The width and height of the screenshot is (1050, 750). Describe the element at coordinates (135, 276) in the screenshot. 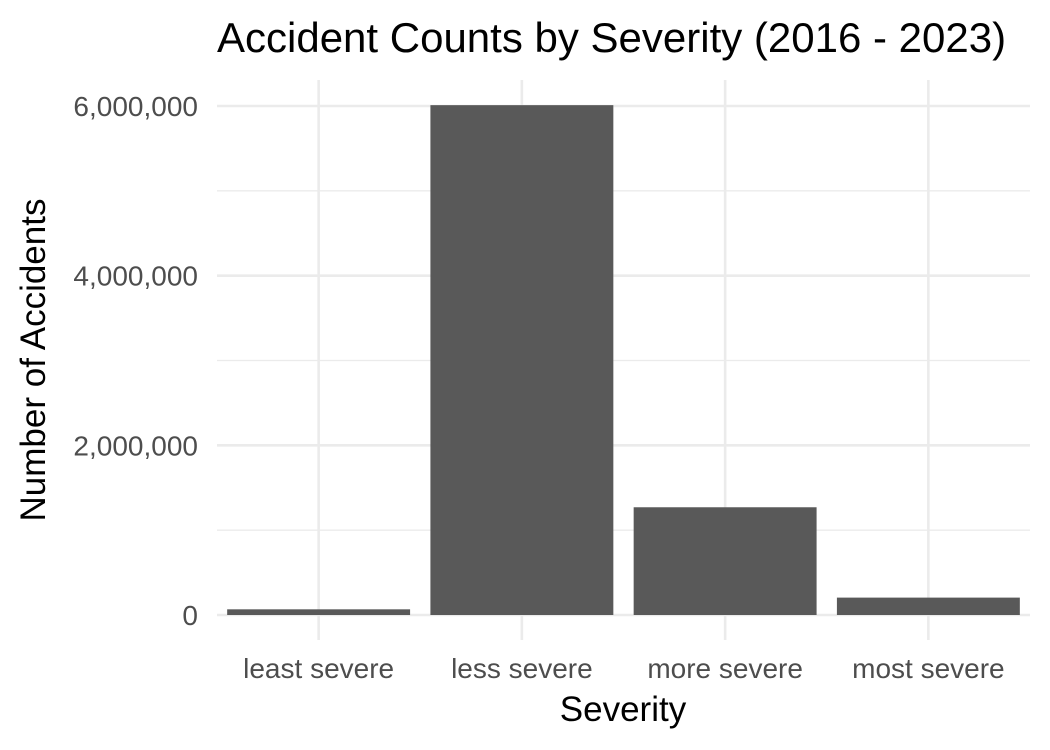

I see `y-tick-label: 4,000,000` at that location.